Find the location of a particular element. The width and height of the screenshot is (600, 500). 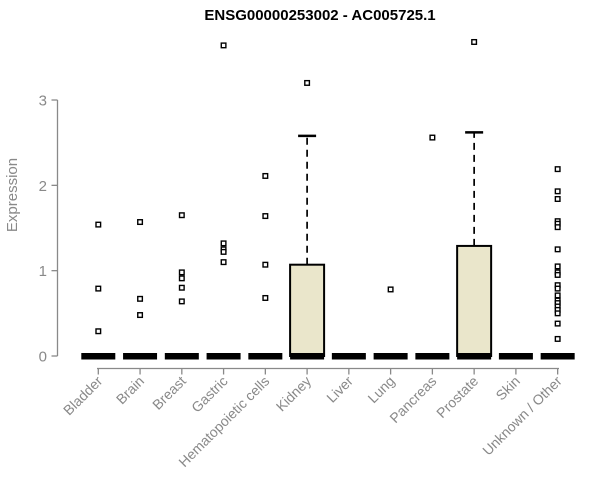

x-axis-tick-label: Brain is located at coordinates (130, 390).